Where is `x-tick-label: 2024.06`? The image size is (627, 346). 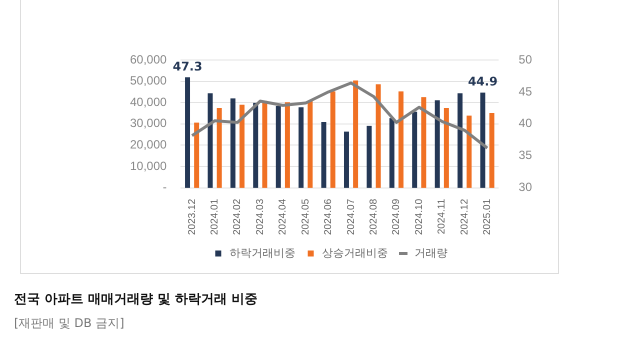
x-tick-label: 2024.06 is located at coordinates (328, 217).